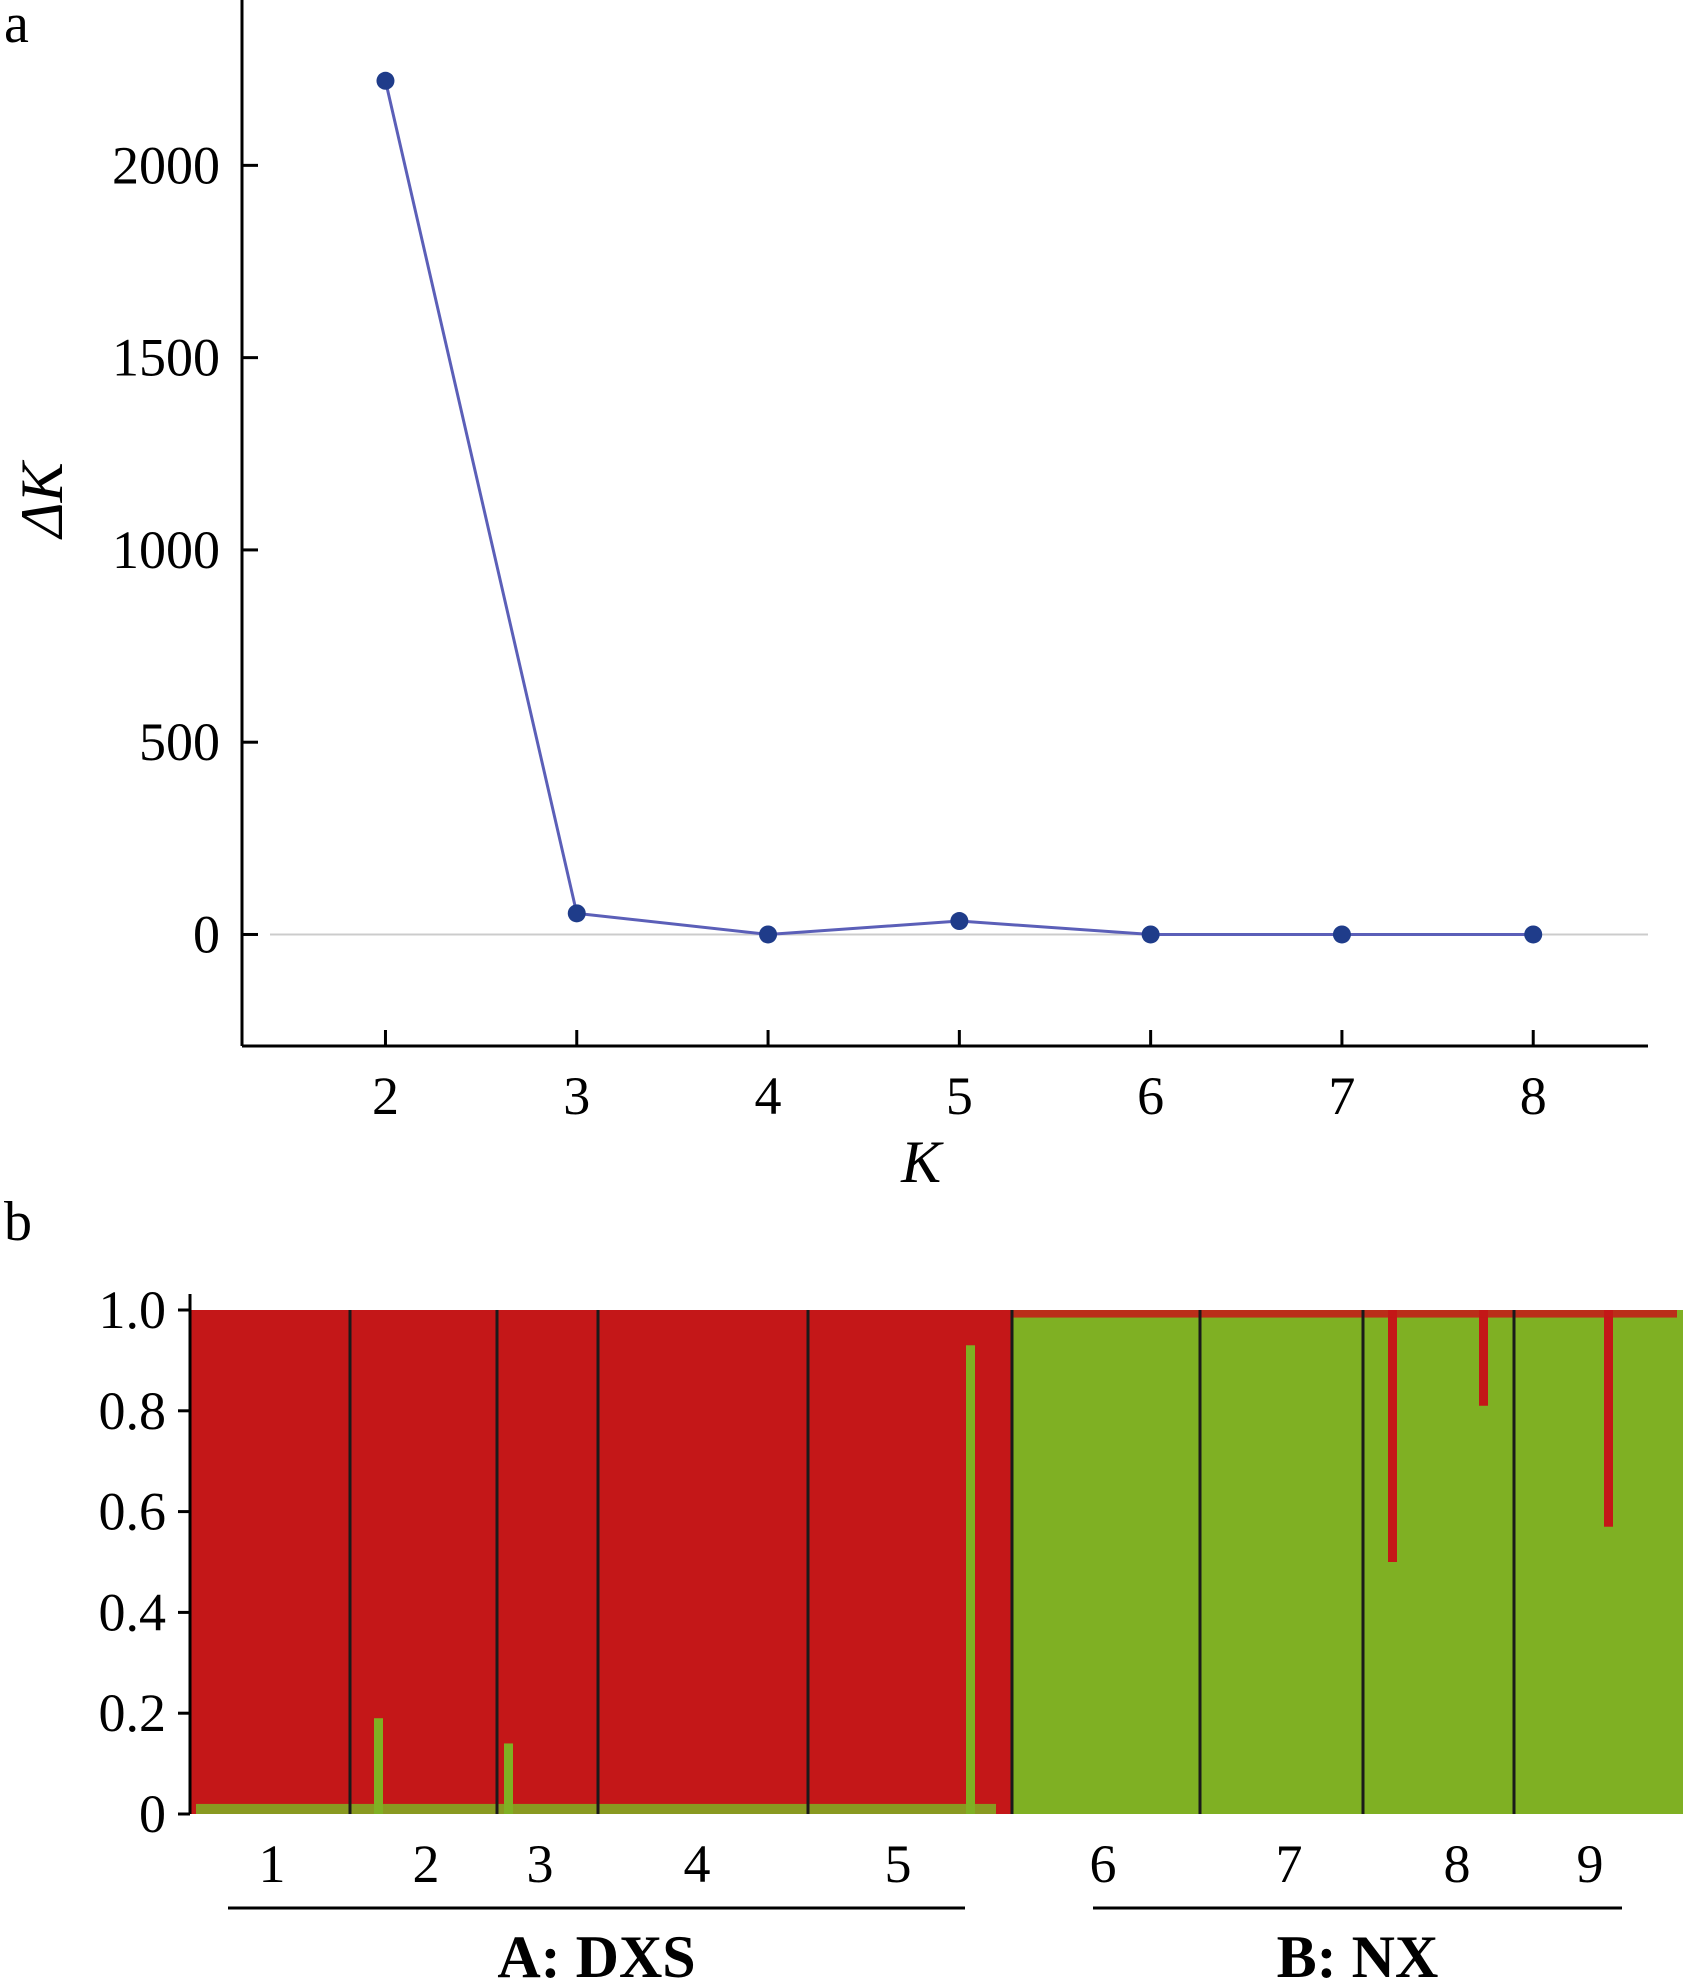 This screenshot has height=1981, width=1701. What do you see at coordinates (1533, 1096) in the screenshot?
I see `x-tick-label: 8` at bounding box center [1533, 1096].